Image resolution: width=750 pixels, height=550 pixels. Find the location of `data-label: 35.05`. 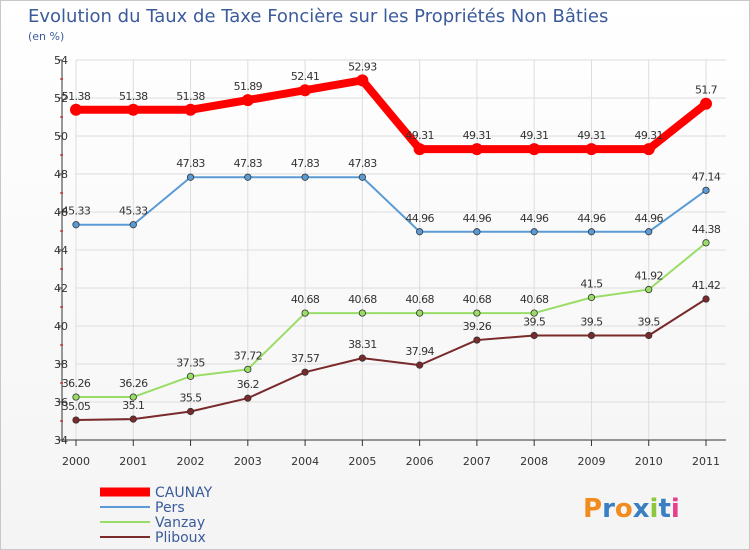

data-label: 35.05 is located at coordinates (76, 406).